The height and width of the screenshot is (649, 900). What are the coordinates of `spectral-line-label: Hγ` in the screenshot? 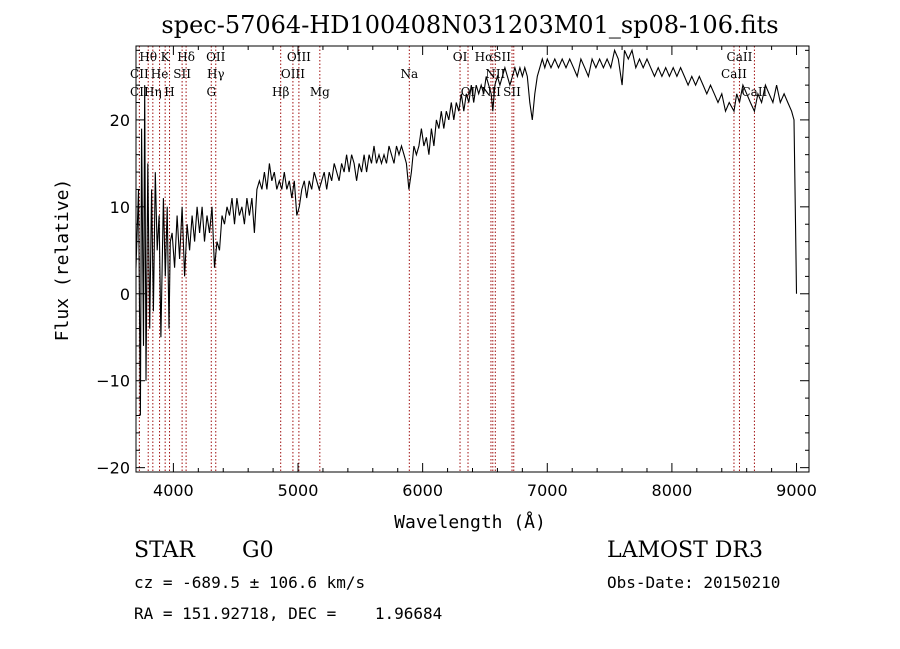 It's located at (216, 74).